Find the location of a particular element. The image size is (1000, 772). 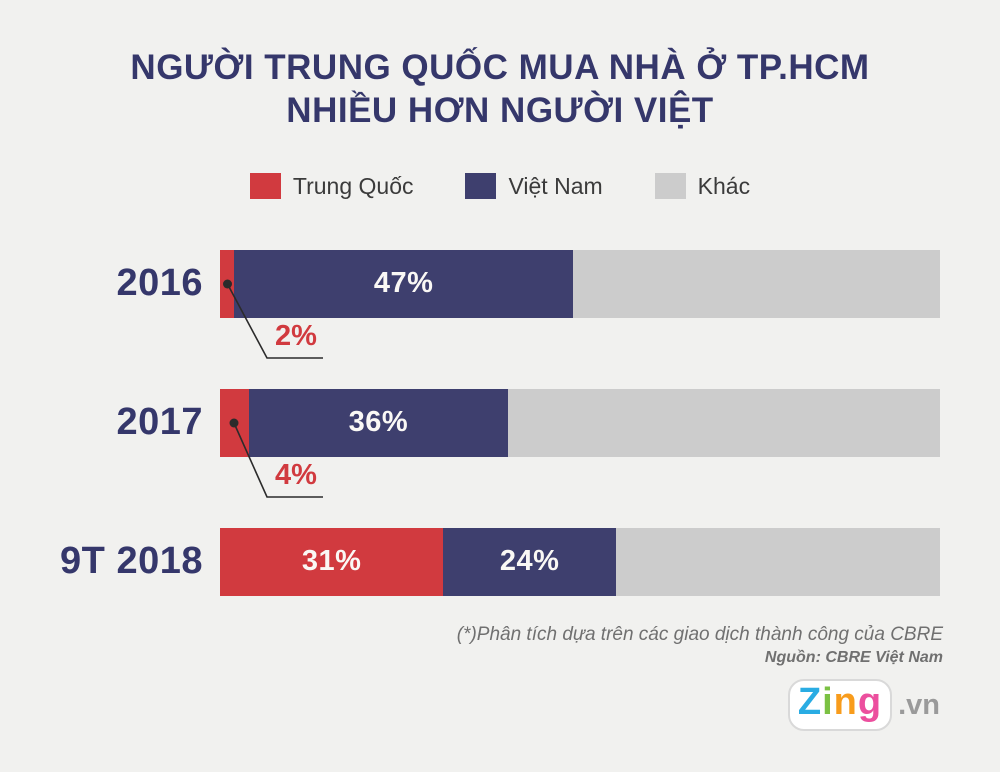

legend-item-khac: Khác is located at coordinates (702, 186).